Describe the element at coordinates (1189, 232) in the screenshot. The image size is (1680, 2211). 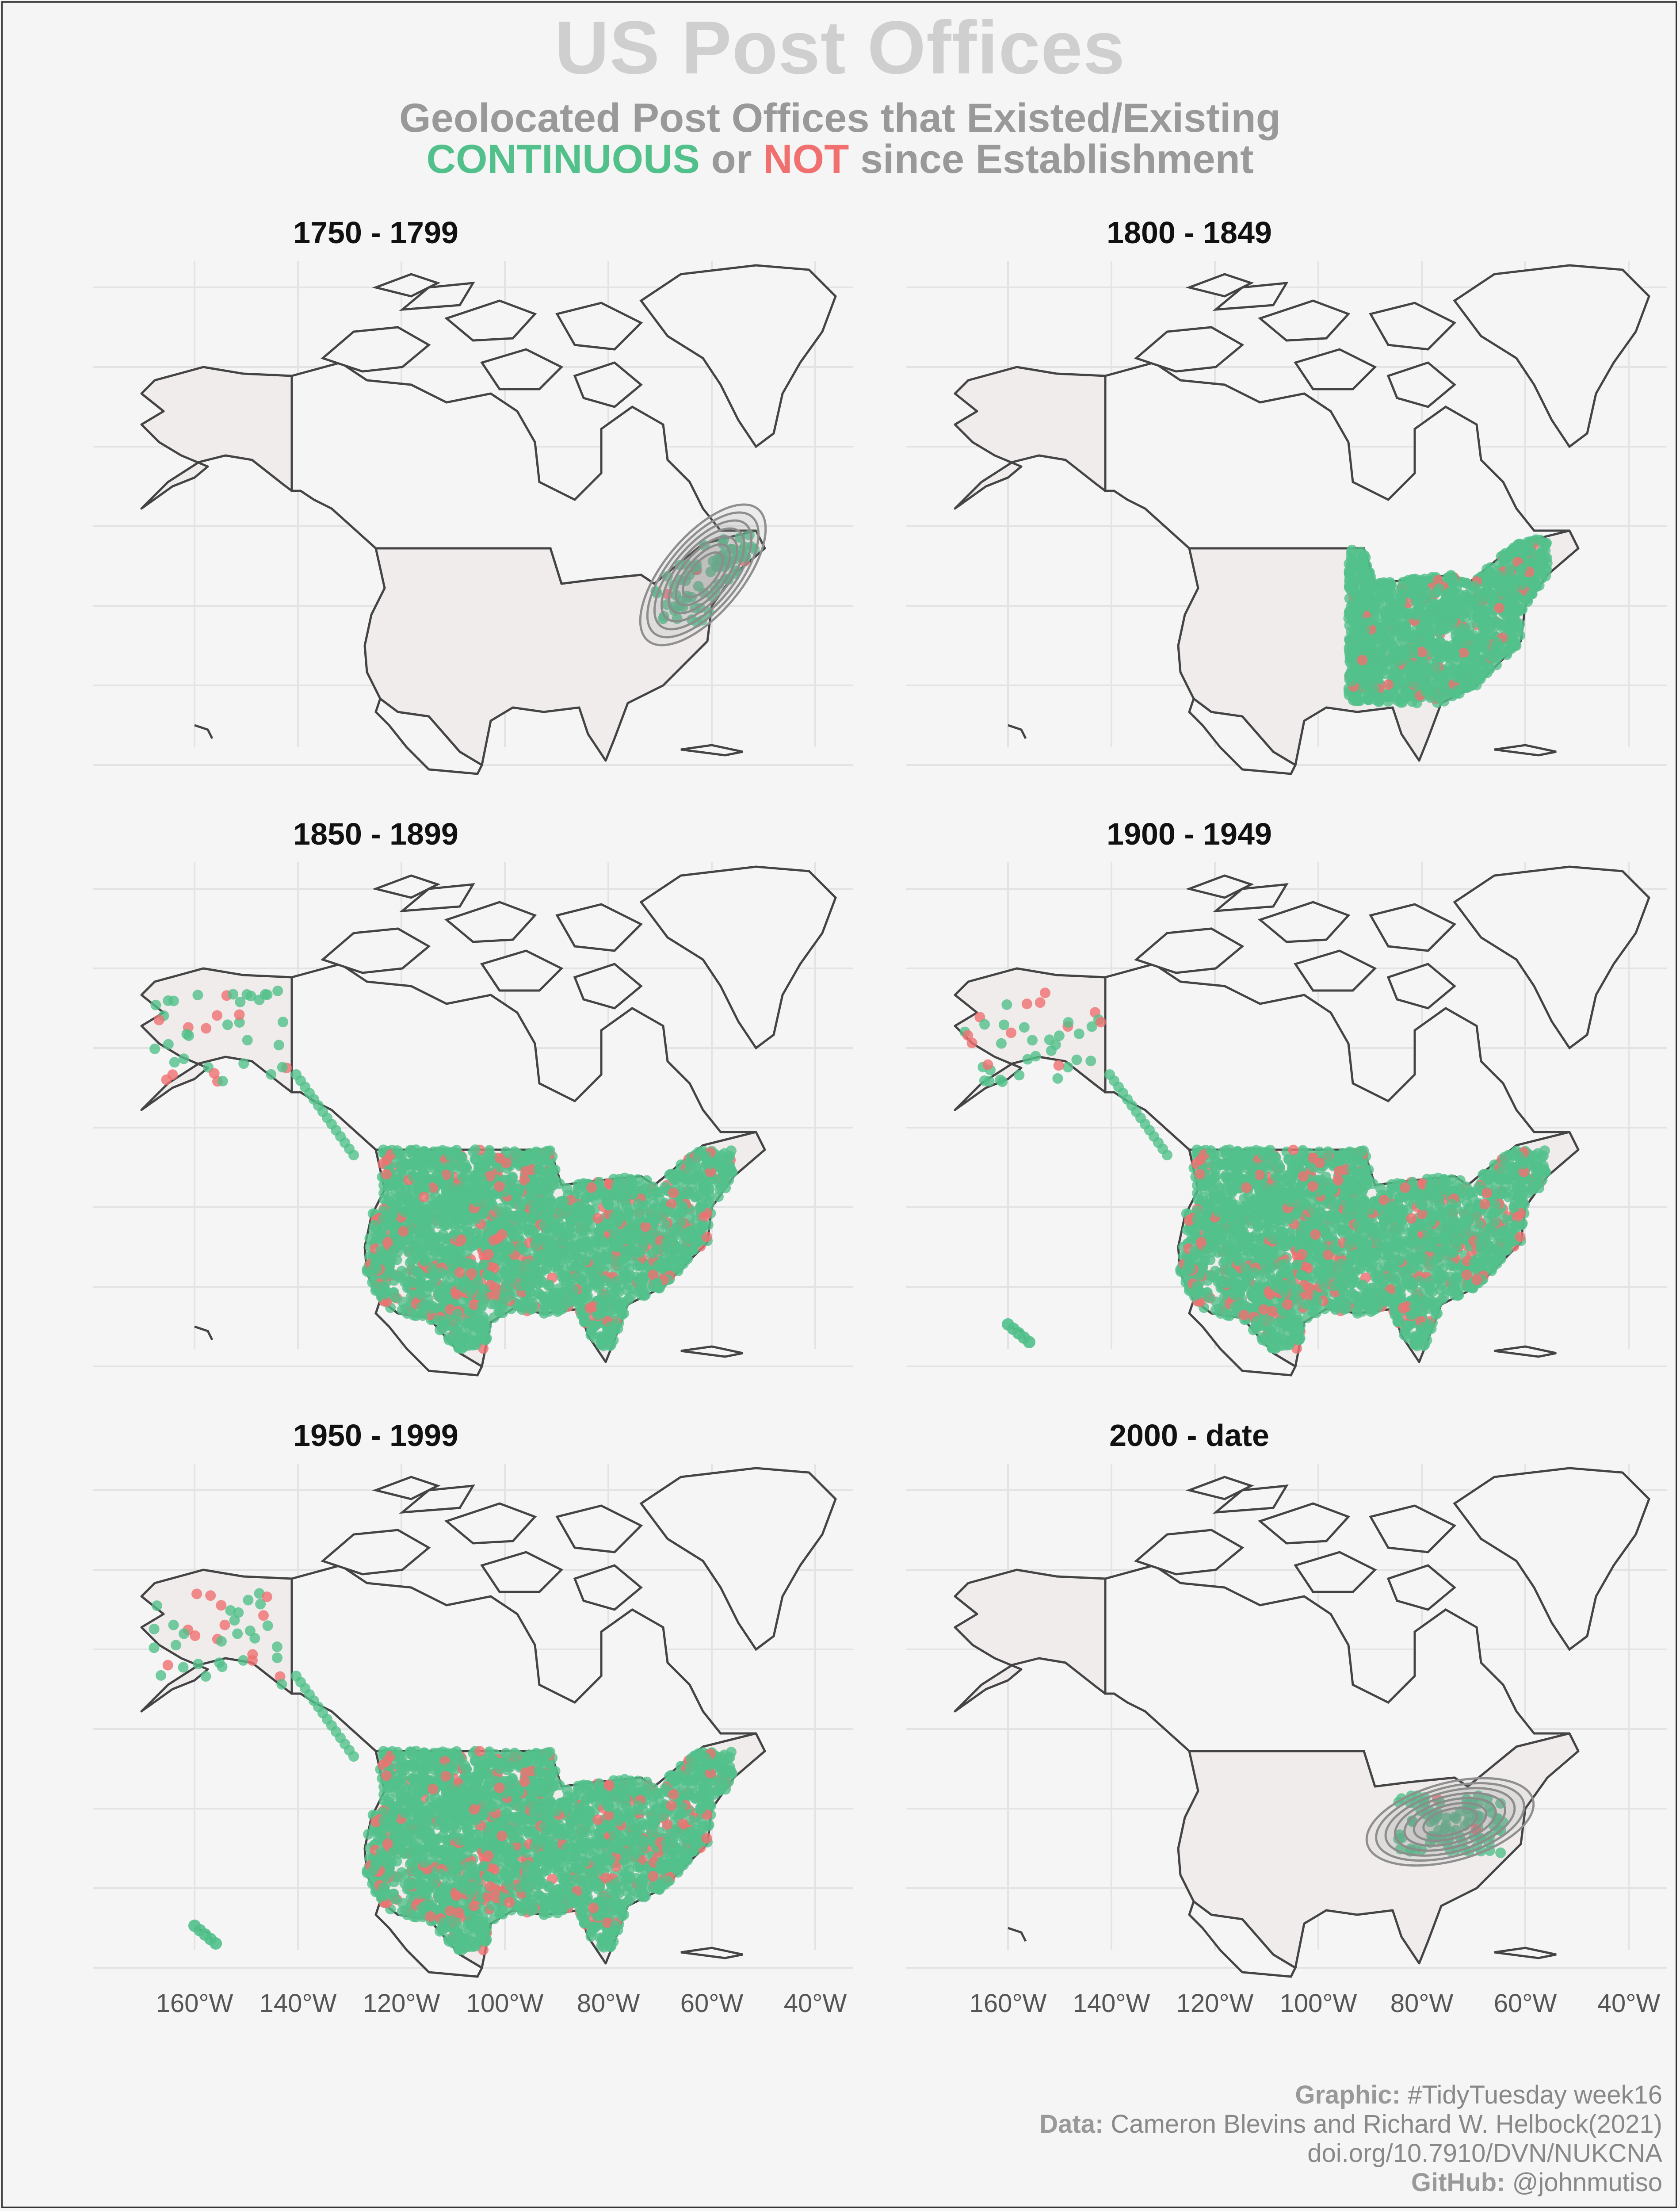
I see `panel-title: 1800 - 1849` at that location.